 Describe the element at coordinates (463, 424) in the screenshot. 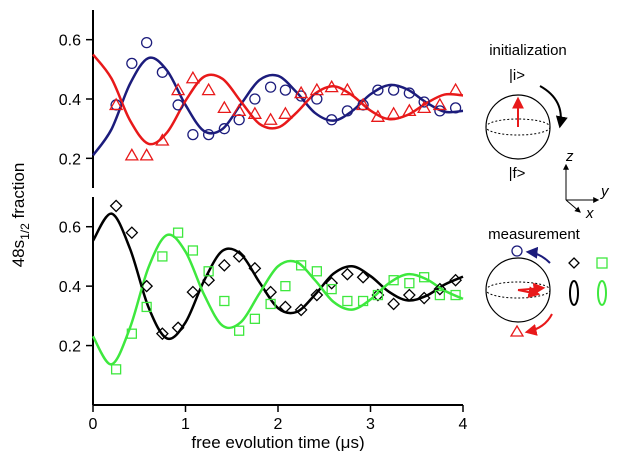

I see `x-tick-label: 4` at that location.